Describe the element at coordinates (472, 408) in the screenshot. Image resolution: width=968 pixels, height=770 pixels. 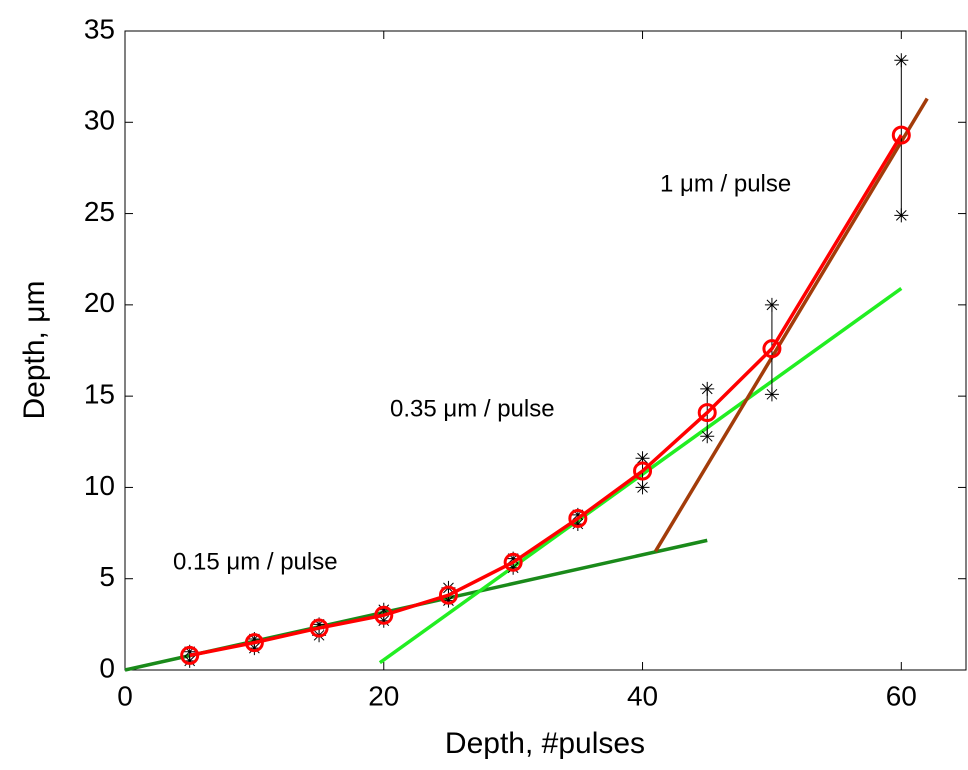
I see `annotation: 0.35 μm / pulse` at that location.